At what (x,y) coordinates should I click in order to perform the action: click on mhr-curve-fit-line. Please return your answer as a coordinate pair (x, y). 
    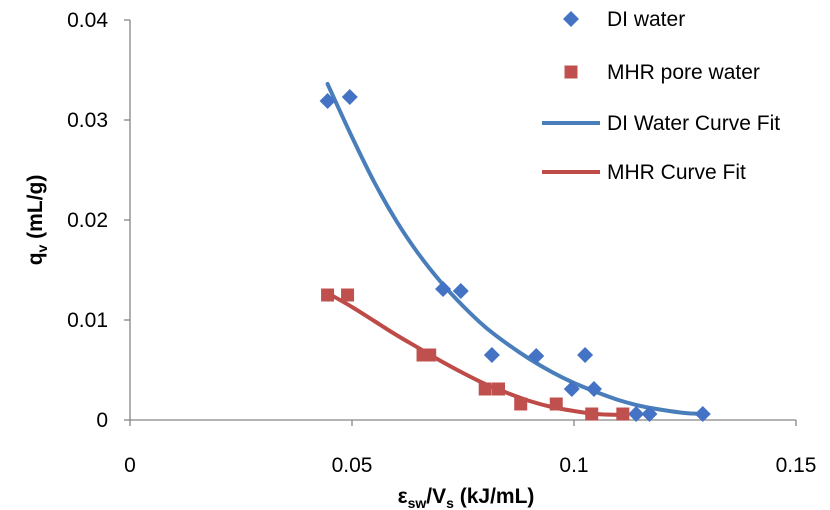
    Looking at the image, I should click on (475, 354).